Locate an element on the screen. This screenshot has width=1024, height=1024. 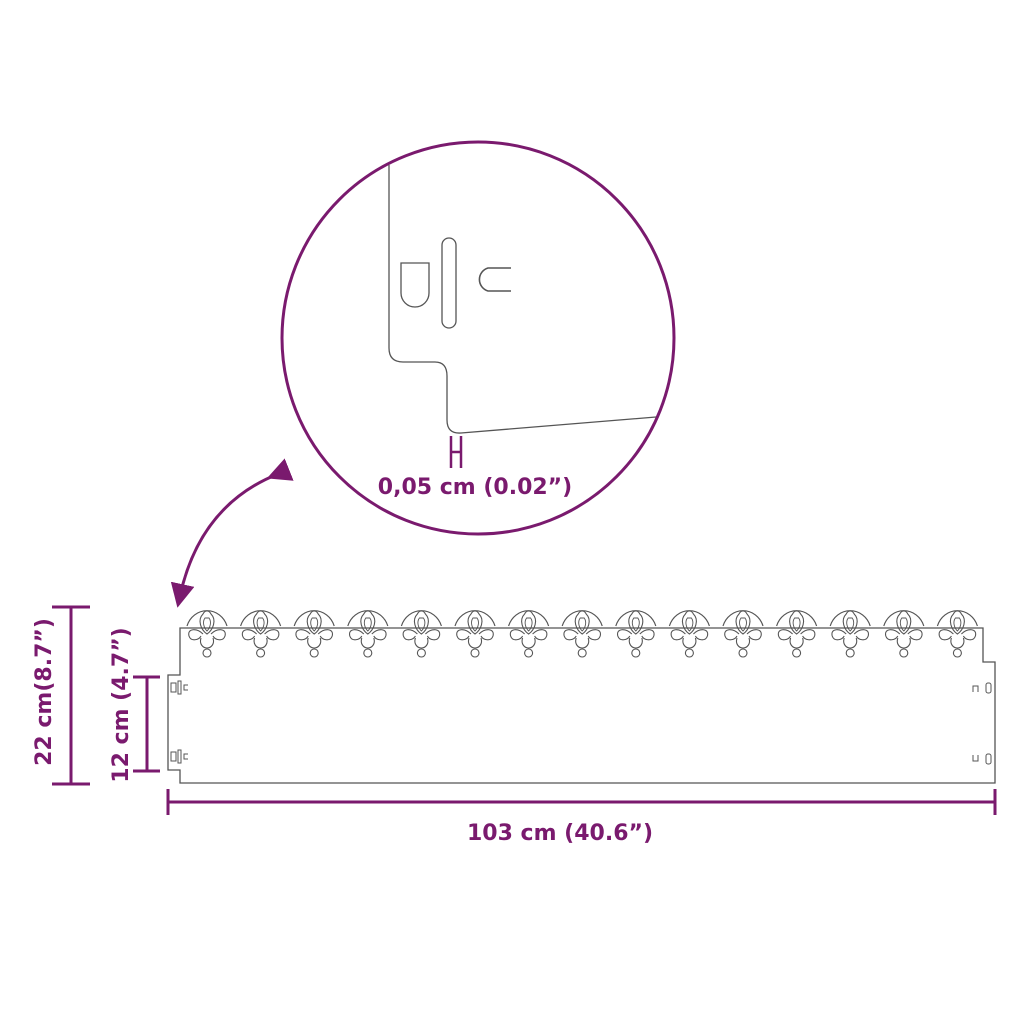
panel-height-label: 12 cm (4.7”) is located at coordinates (121, 704).